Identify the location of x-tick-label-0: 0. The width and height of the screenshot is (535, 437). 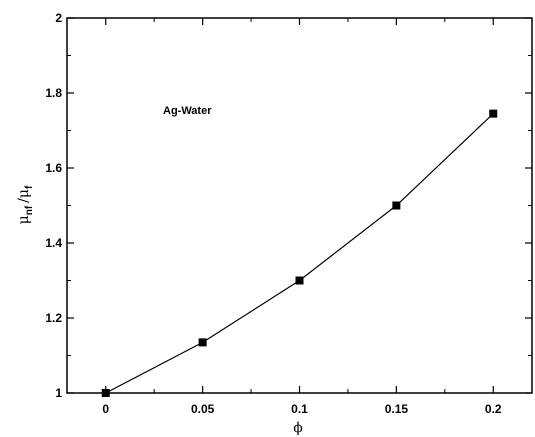
(105, 409).